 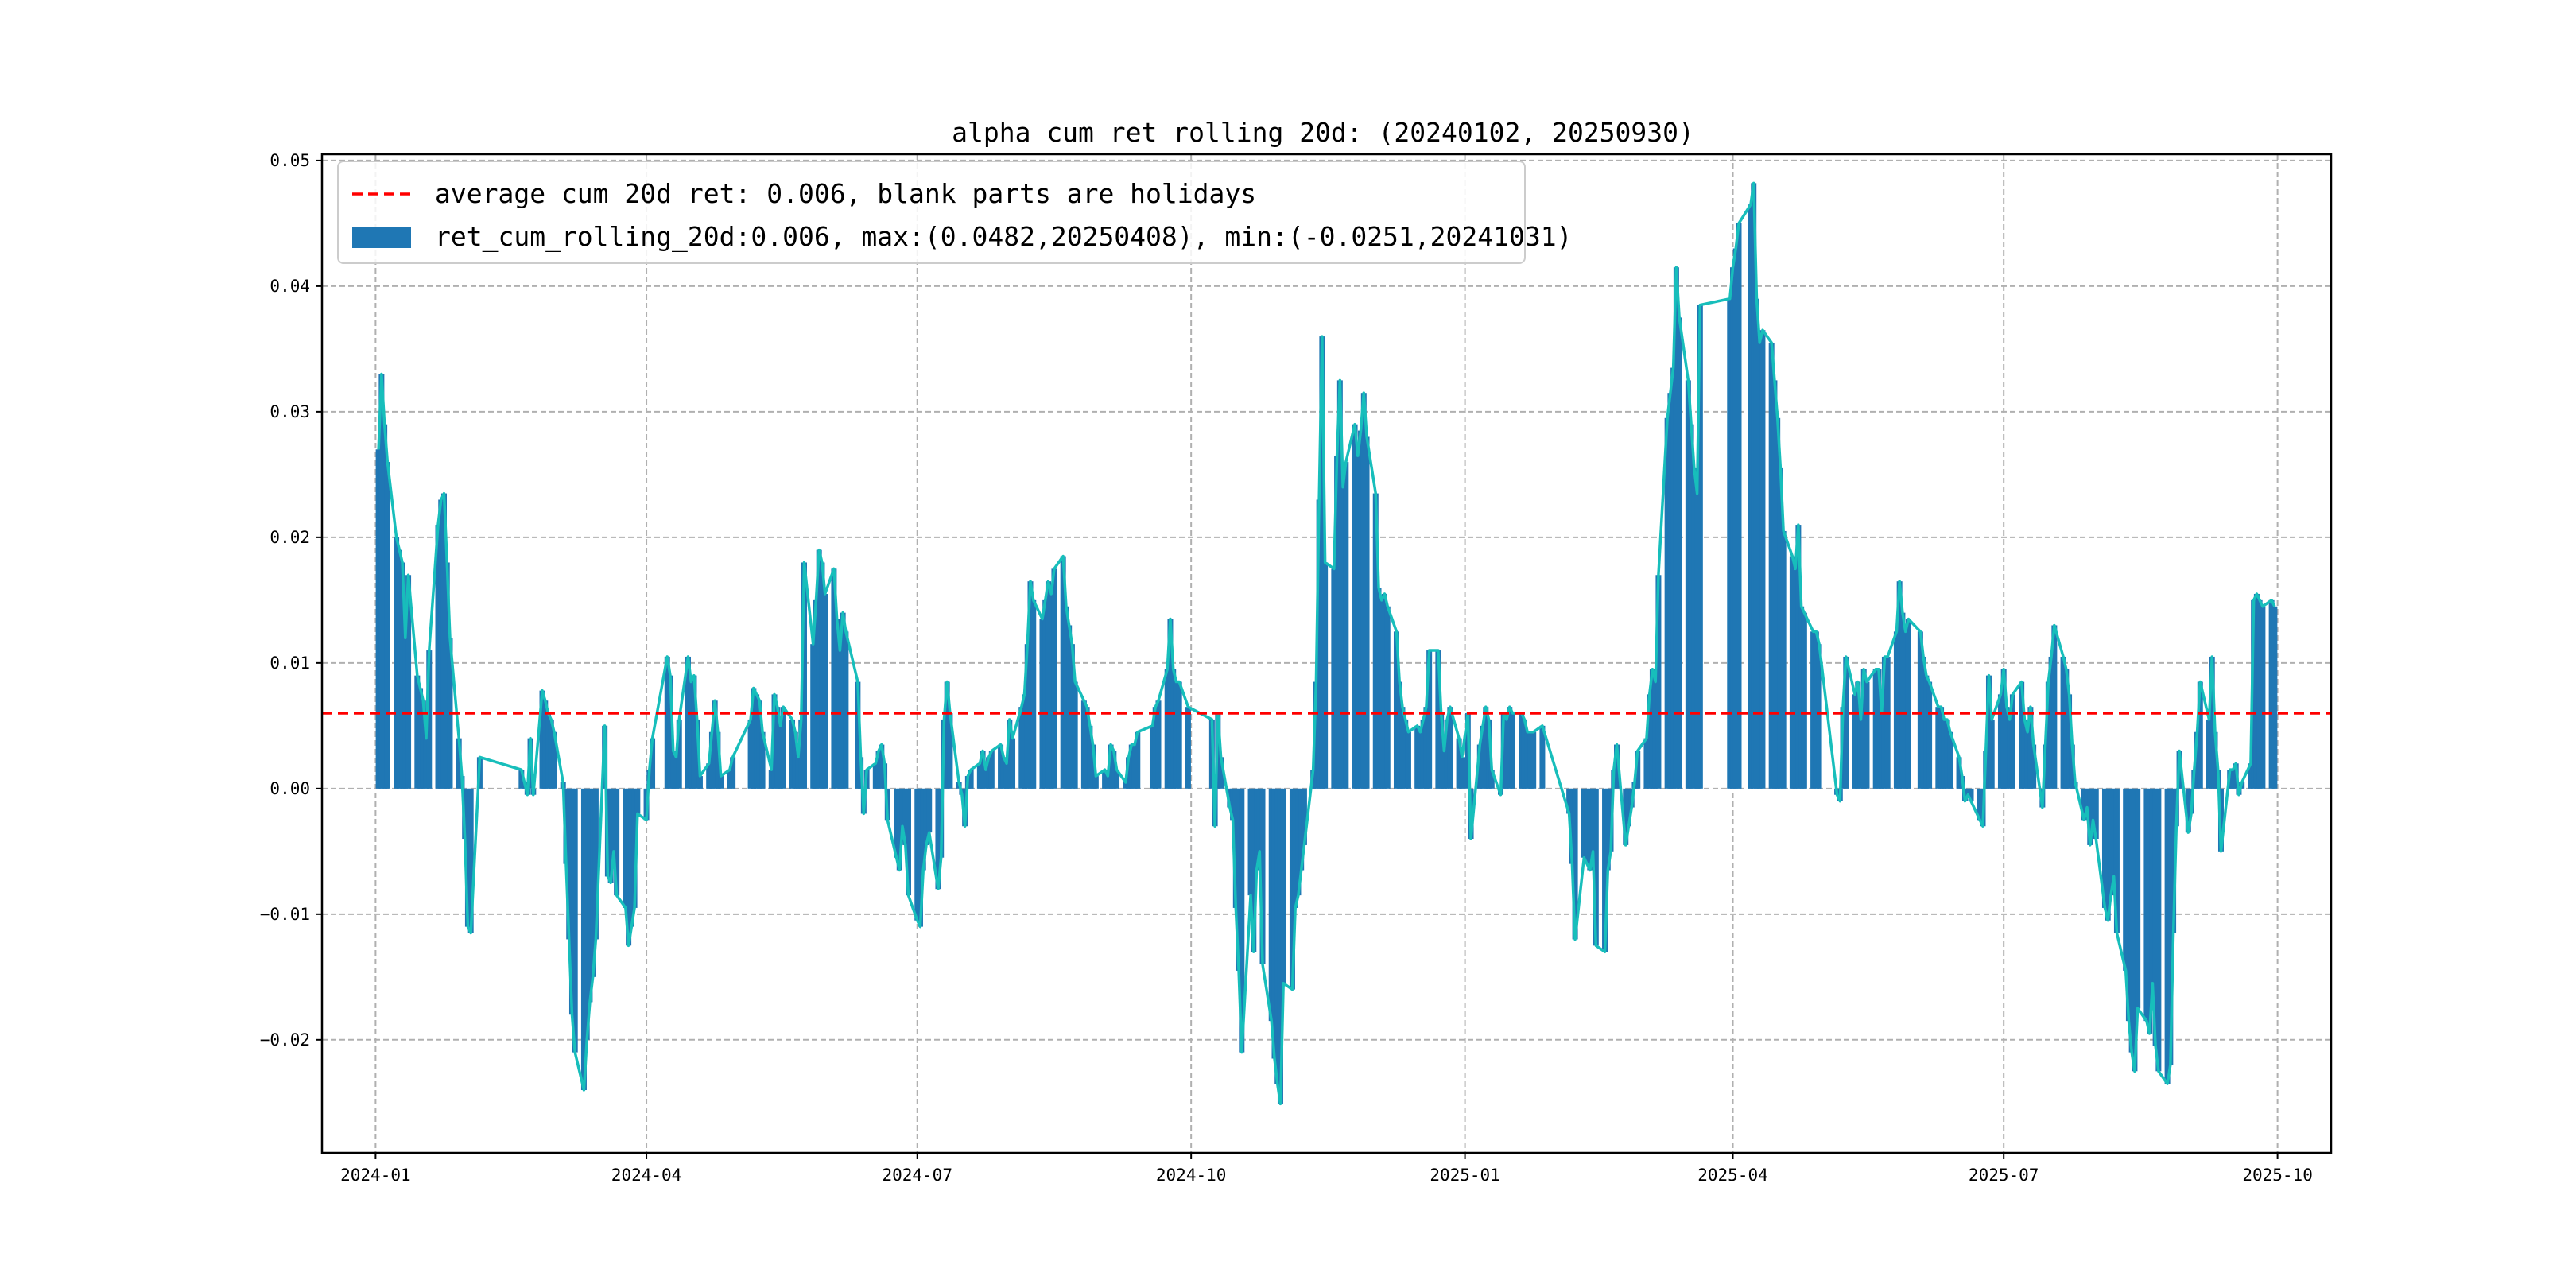 I want to click on y-tick-label: −0.01, so click(x=285, y=915).